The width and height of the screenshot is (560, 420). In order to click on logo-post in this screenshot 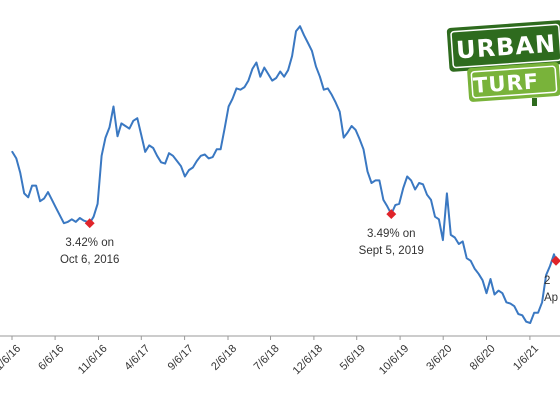, I will do `click(534, 102)`.